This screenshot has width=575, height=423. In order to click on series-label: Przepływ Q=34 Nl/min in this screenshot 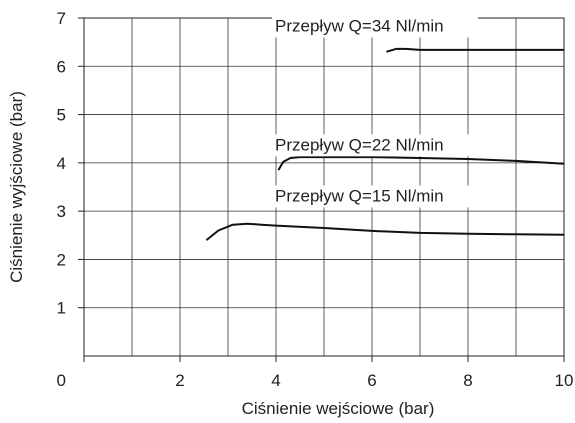, I will do `click(359, 26)`.